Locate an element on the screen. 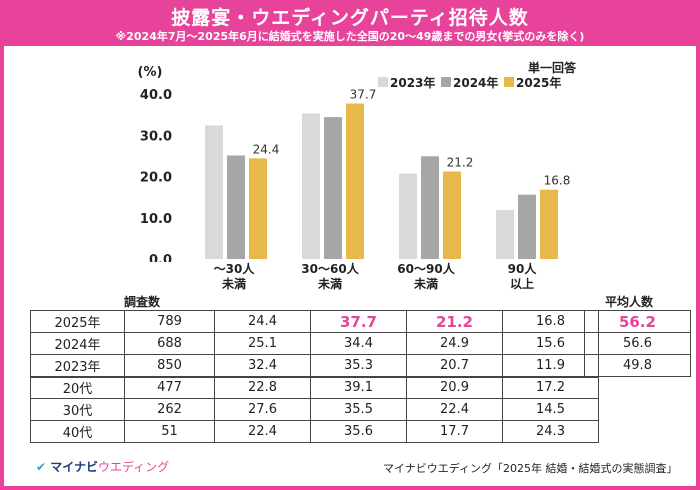 The width and height of the screenshot is (700, 490). row-label: 20代 is located at coordinates (77, 387).